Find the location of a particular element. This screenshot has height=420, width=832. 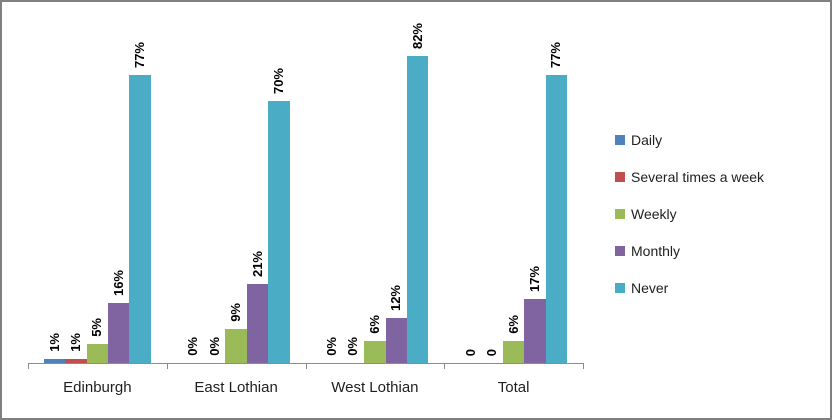

legend-item-daily: Daily is located at coordinates (689, 140).